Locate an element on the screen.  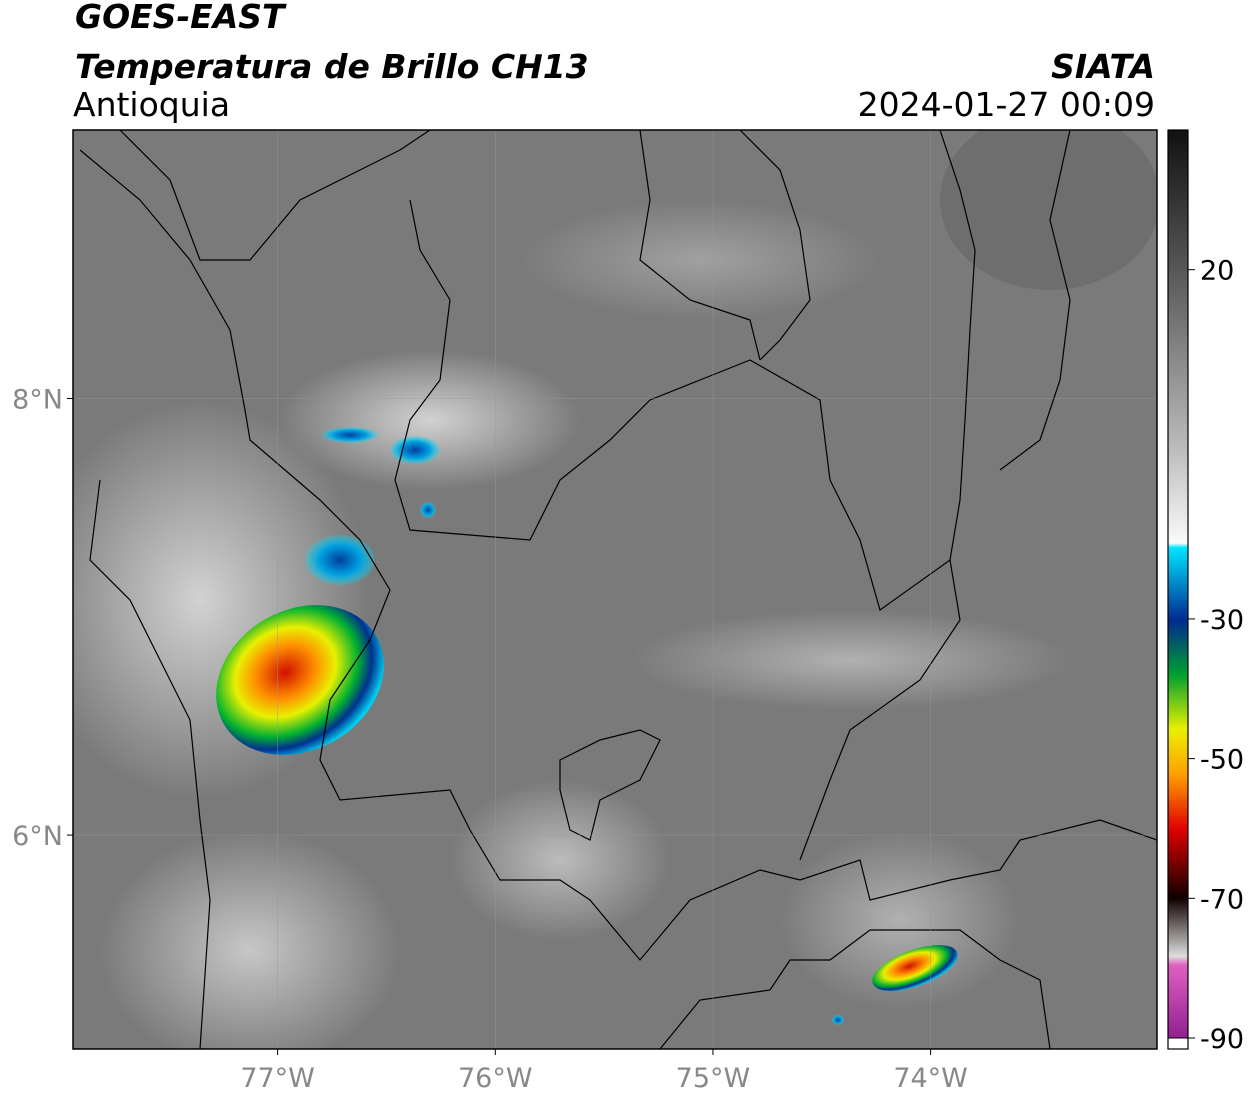
source: SIATA is located at coordinates (1103, 66).